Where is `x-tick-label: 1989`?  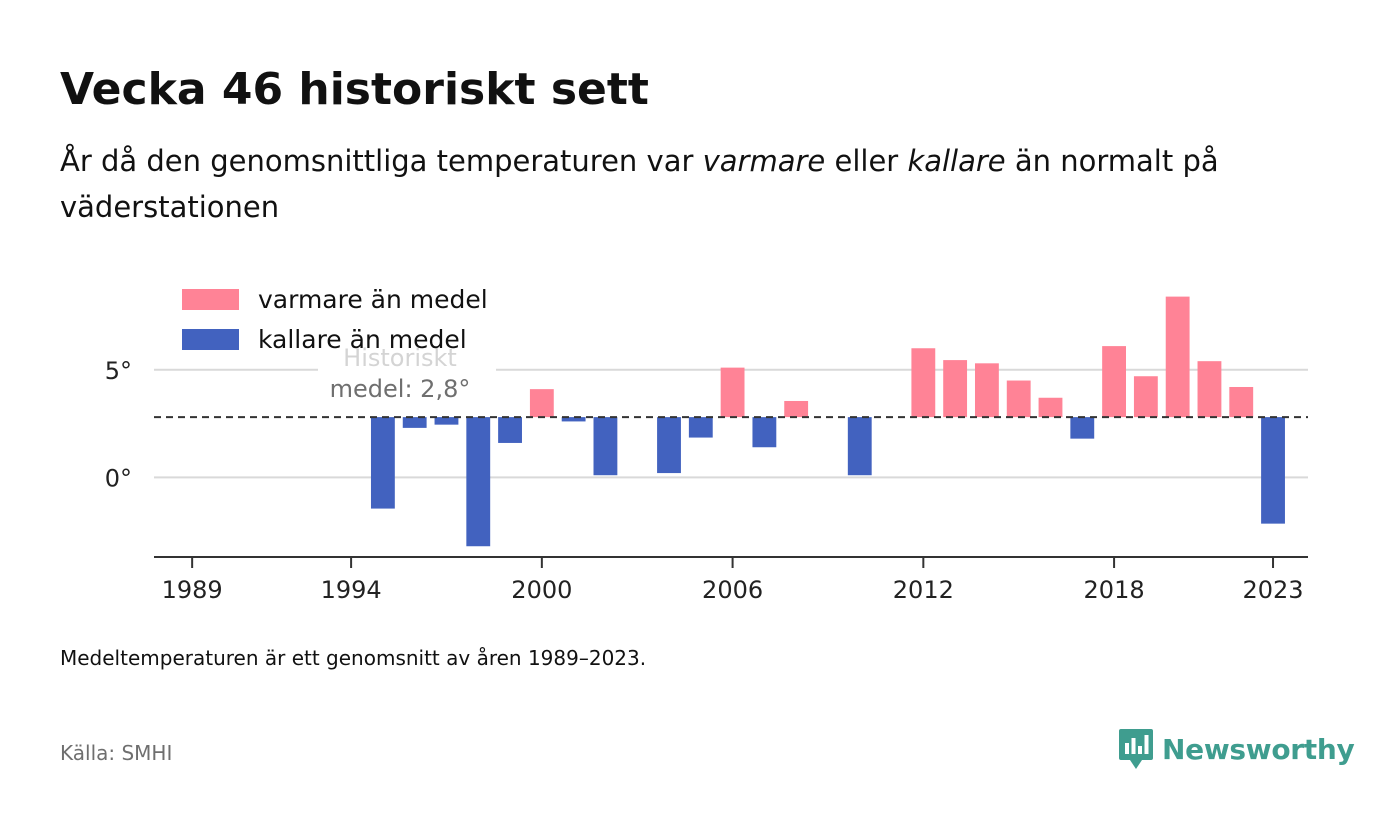
x-tick-label: 1989 is located at coordinates (192, 590).